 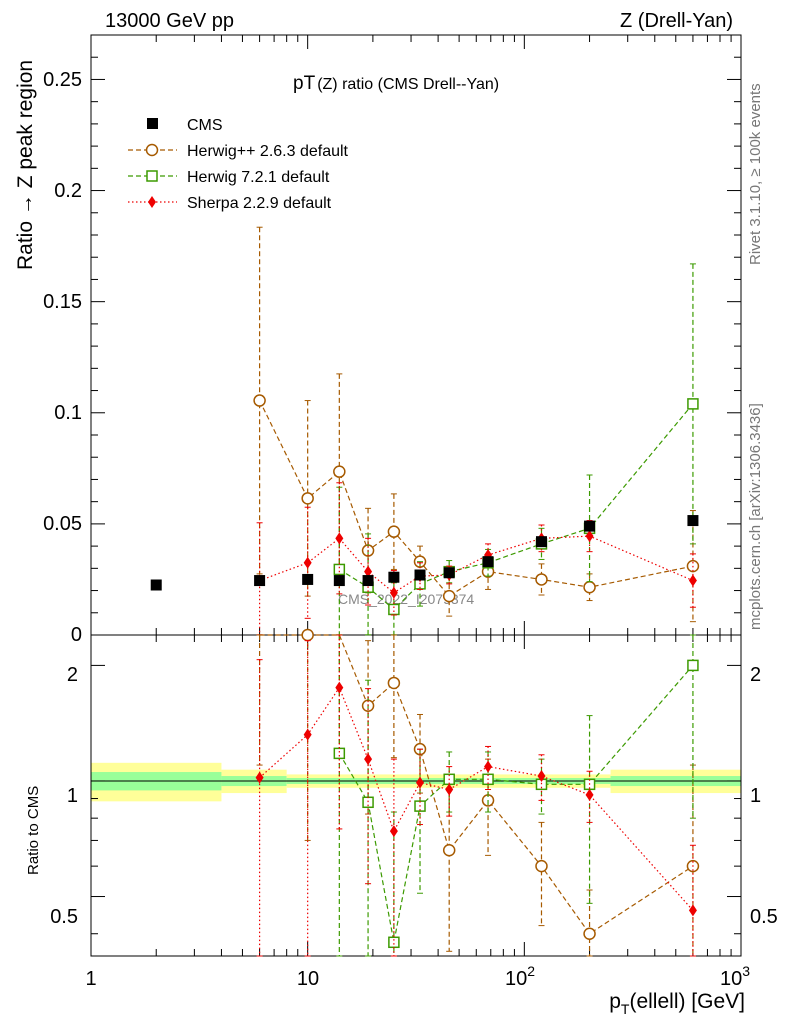 I want to click on ratio-ytick-label: 1, so click(x=72, y=796).